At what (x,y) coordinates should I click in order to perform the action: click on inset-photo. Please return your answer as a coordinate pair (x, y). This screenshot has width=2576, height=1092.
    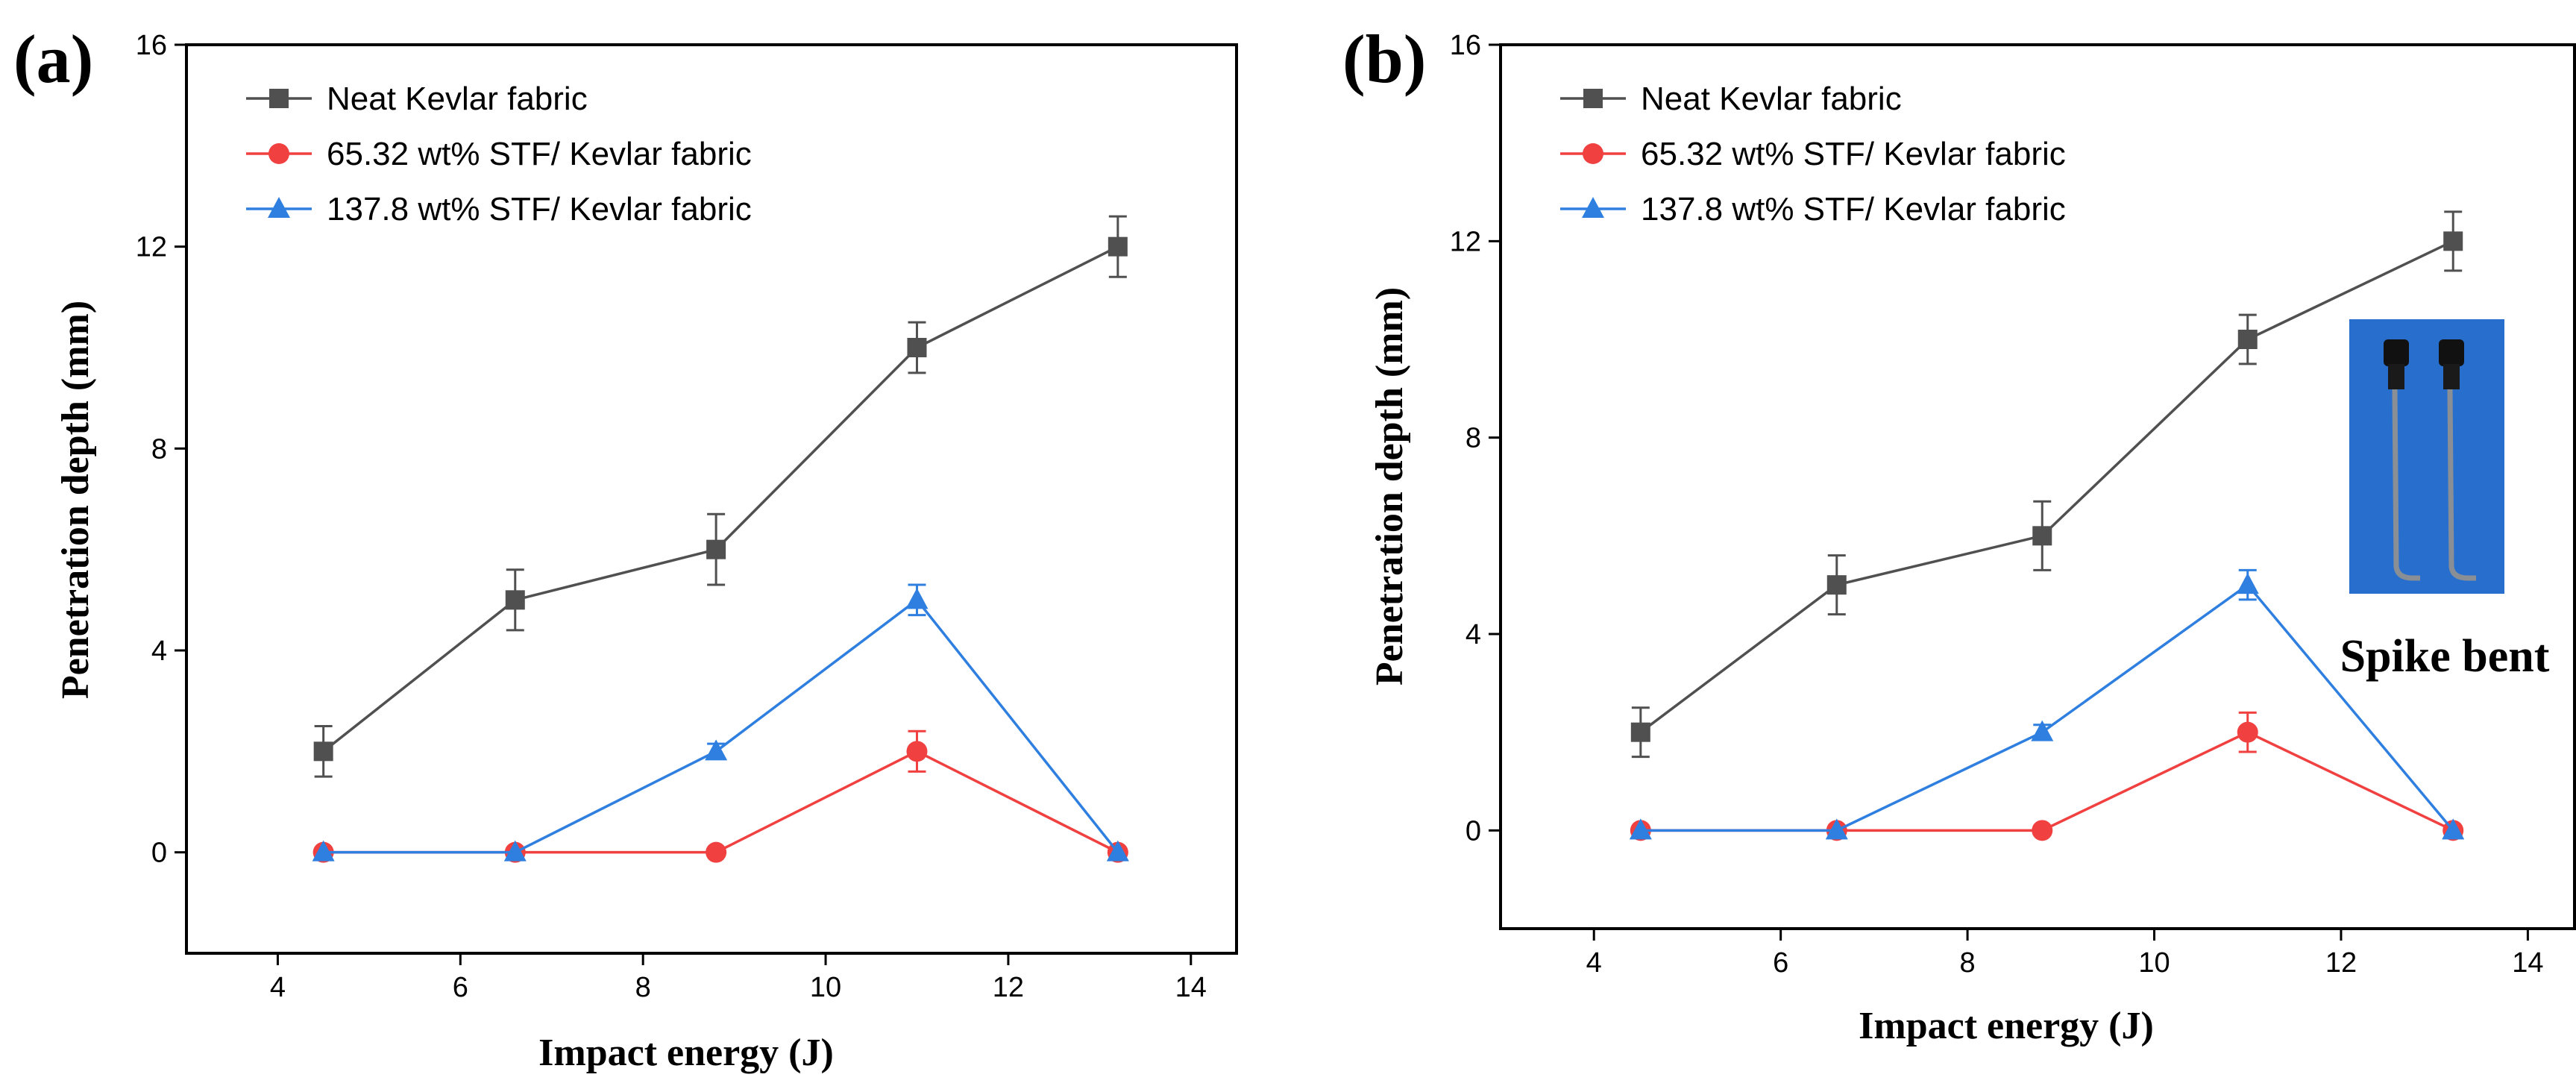
    Looking at the image, I should click on (2427, 456).